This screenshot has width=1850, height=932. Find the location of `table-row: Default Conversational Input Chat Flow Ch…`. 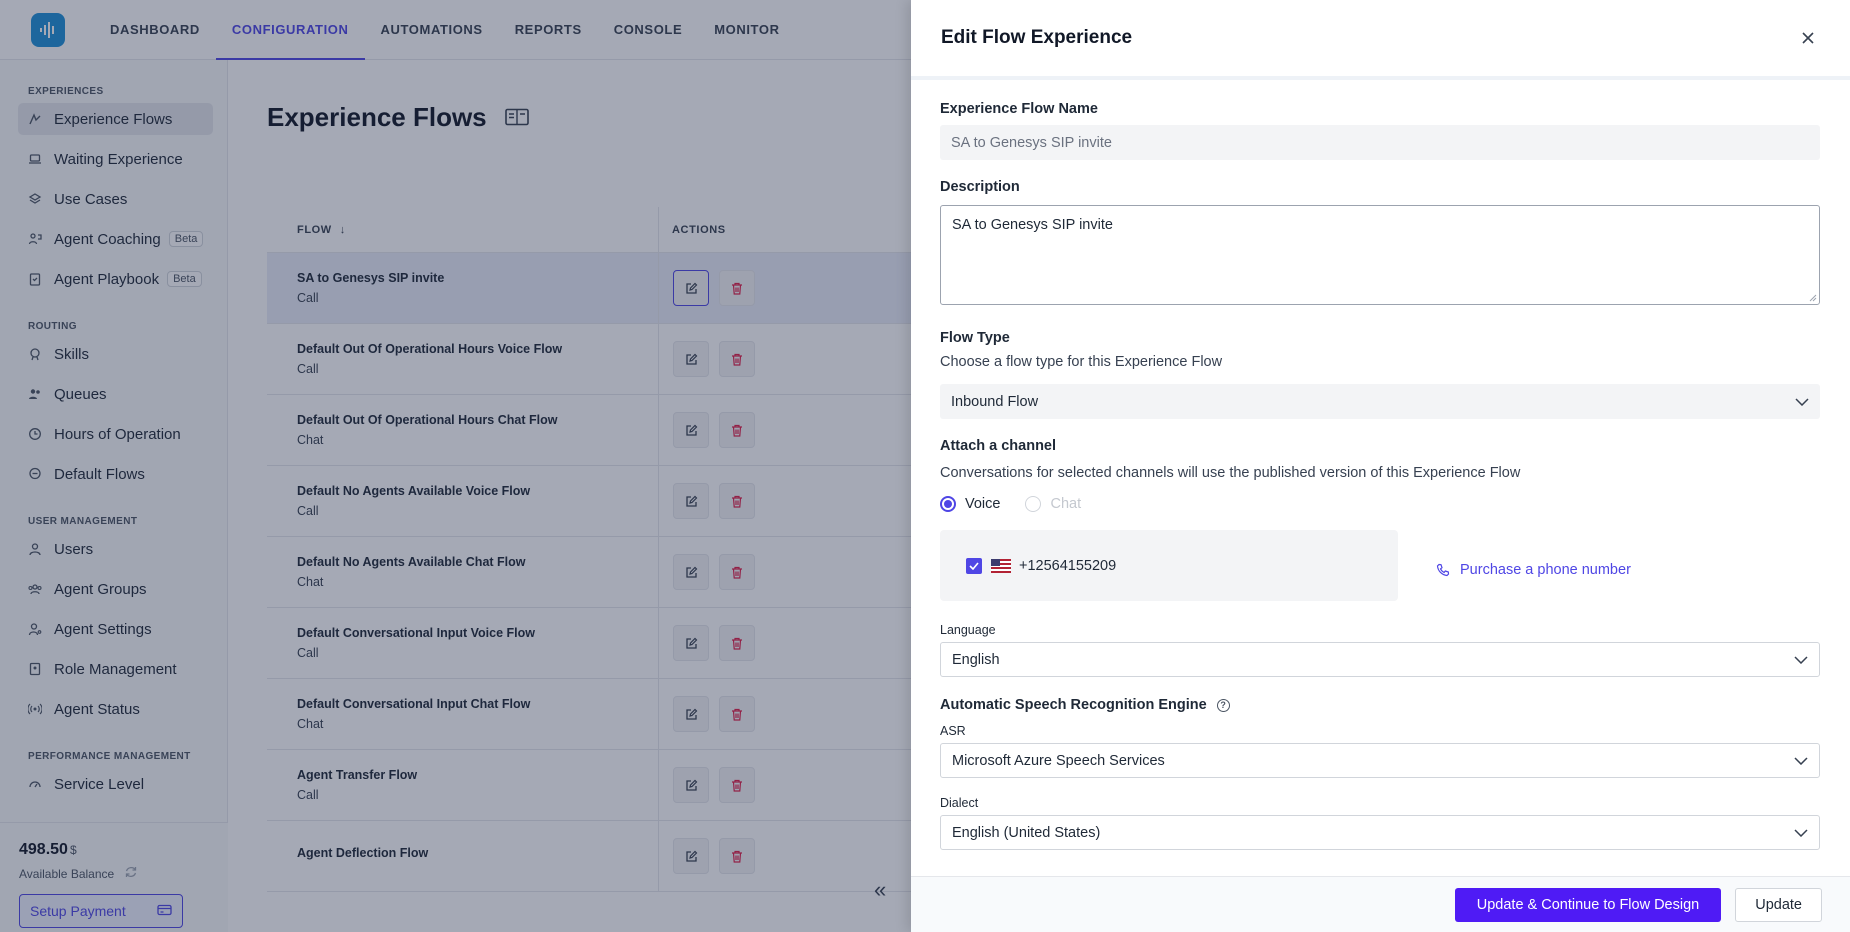

table-row: Default Conversational Input Chat Flow Ch… is located at coordinates (617, 714).